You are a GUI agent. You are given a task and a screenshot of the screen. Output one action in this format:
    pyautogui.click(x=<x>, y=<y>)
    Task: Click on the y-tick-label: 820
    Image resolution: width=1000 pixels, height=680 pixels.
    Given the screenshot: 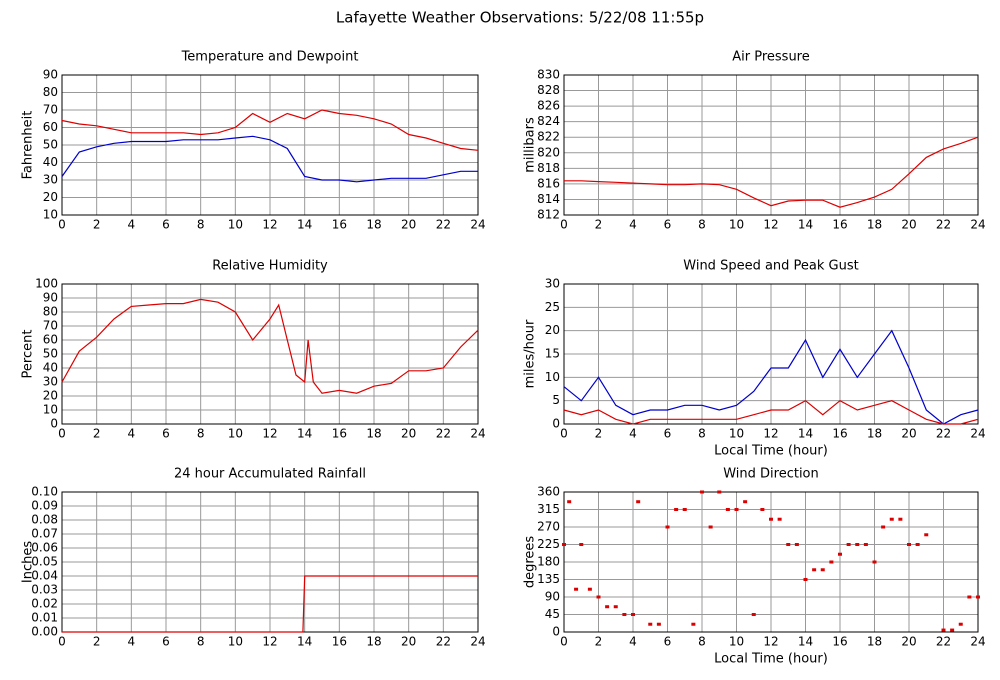 What is the action you would take?
    pyautogui.click(x=548, y=152)
    